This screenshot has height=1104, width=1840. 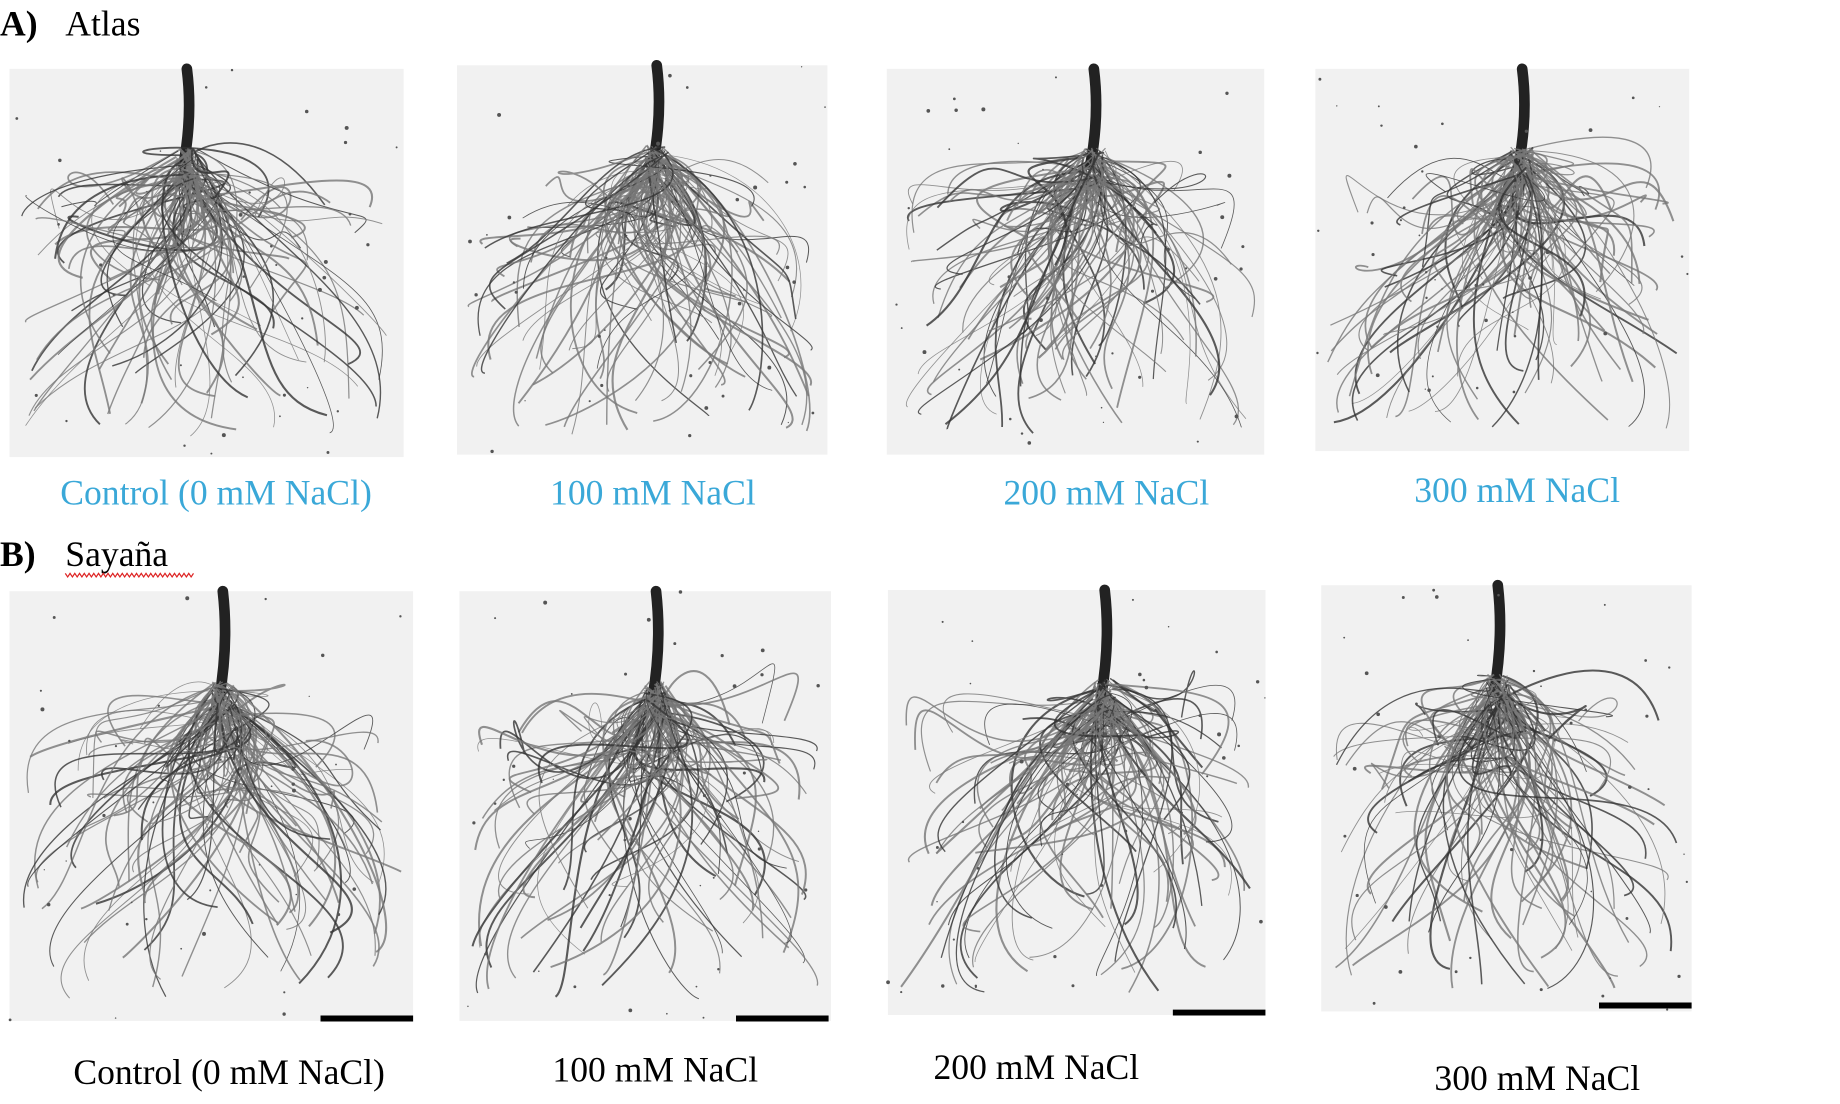 I want to click on image-caption: 100 mM NaCl, so click(x=653, y=493).